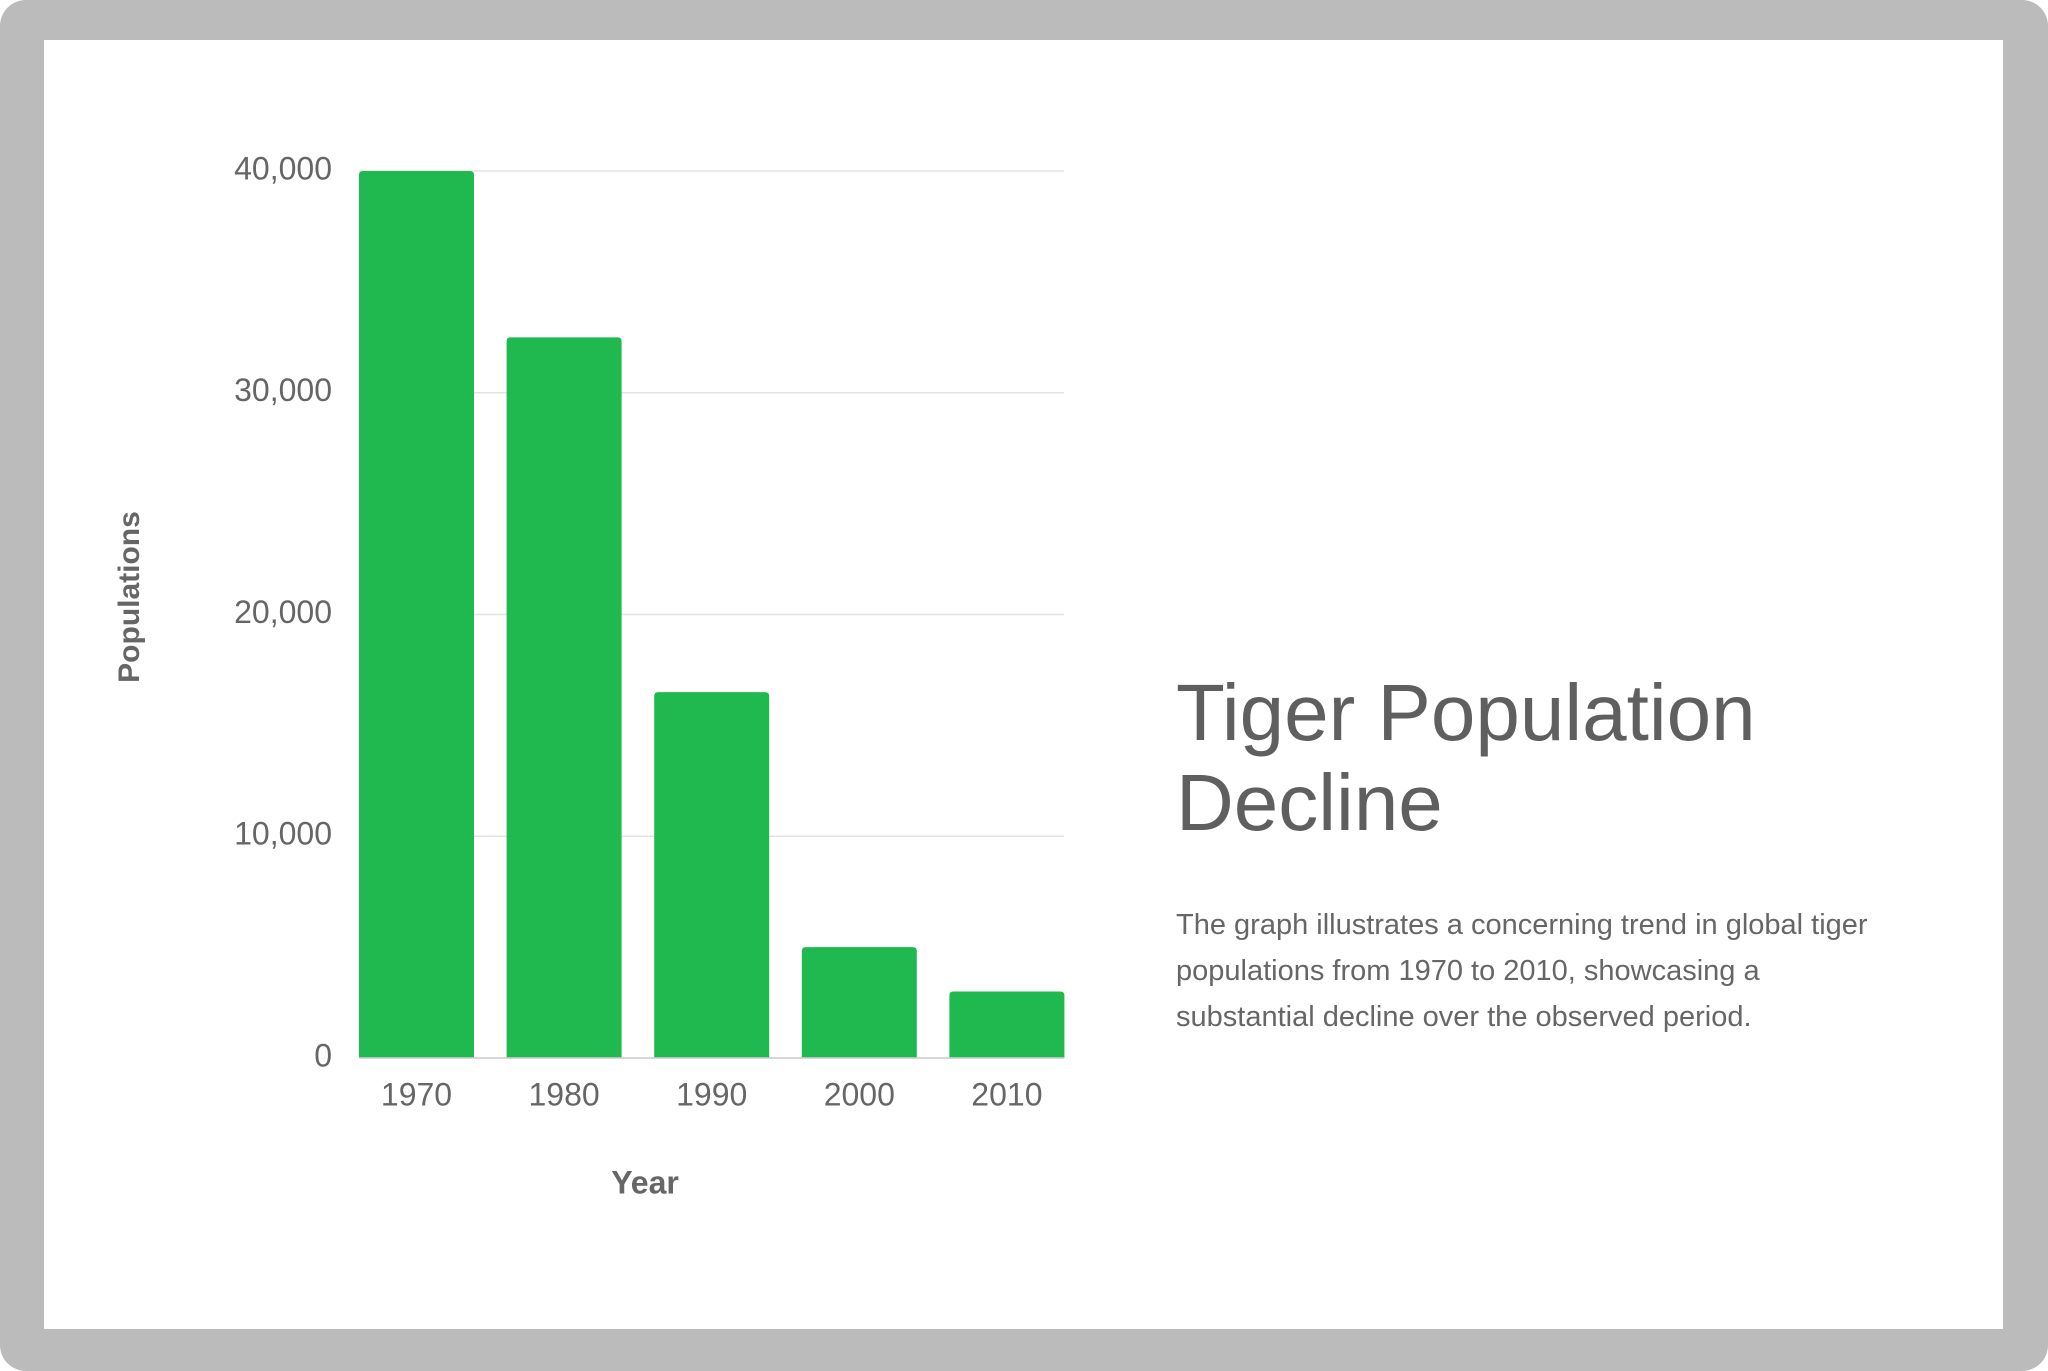 This screenshot has height=1371, width=2048. What do you see at coordinates (416, 1094) in the screenshot?
I see `x-tick-label: 1970` at bounding box center [416, 1094].